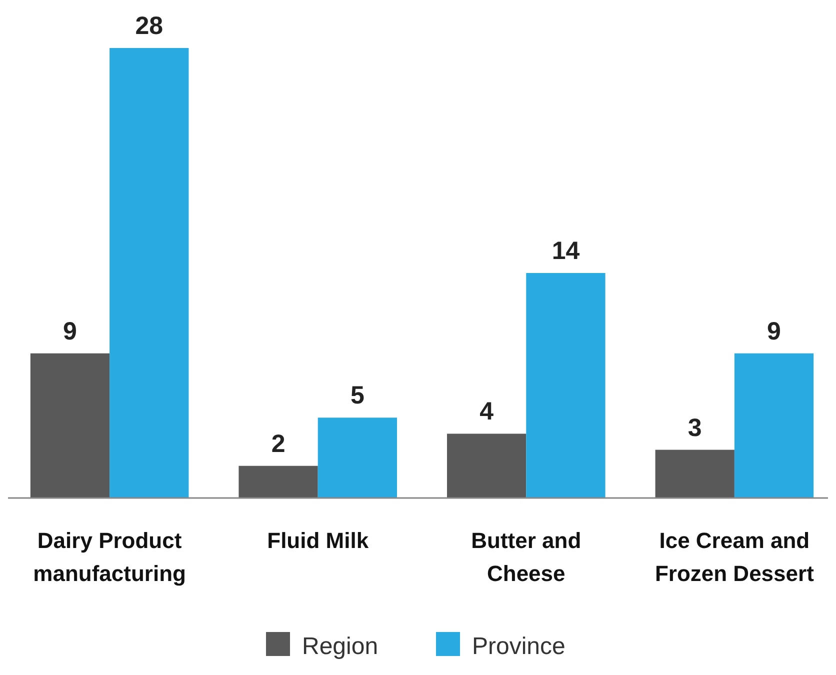 The height and width of the screenshot is (675, 836). I want to click on data-label: 4, so click(487, 412).